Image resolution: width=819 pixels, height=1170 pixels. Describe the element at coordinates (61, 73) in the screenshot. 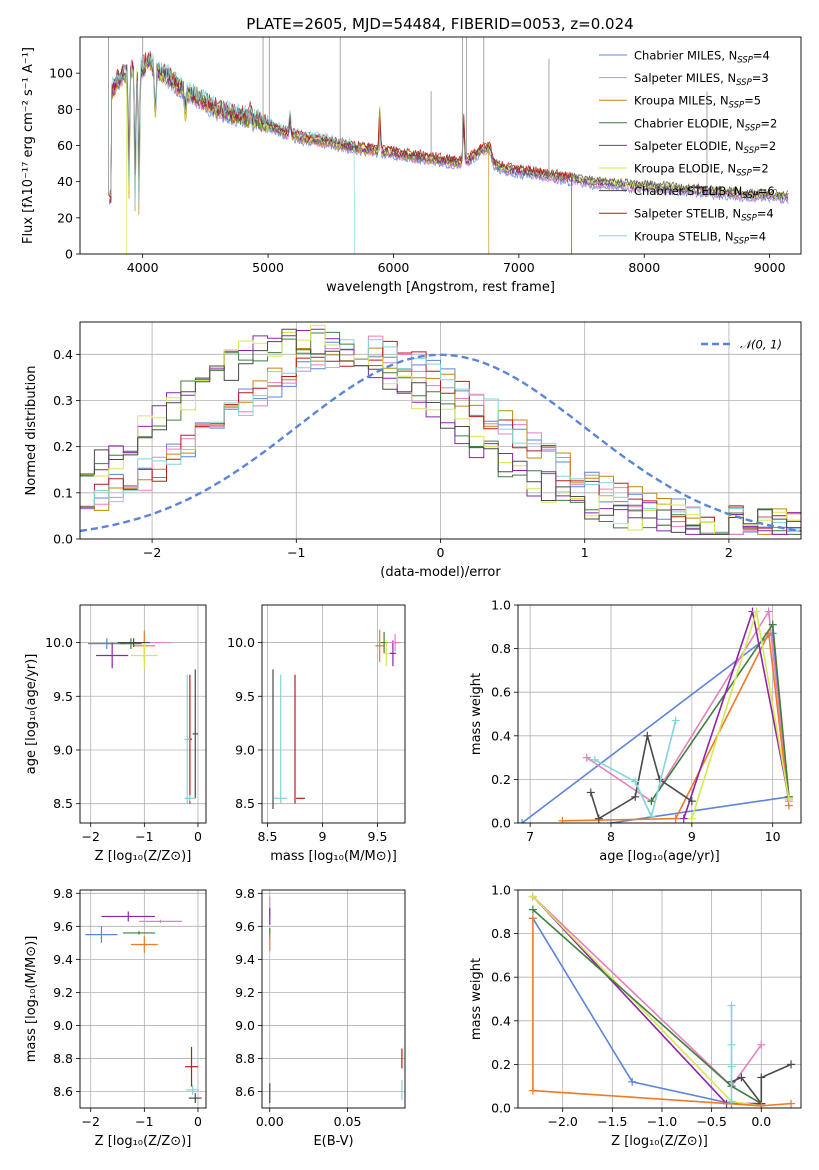

I see `y-tick-label: 100` at that location.